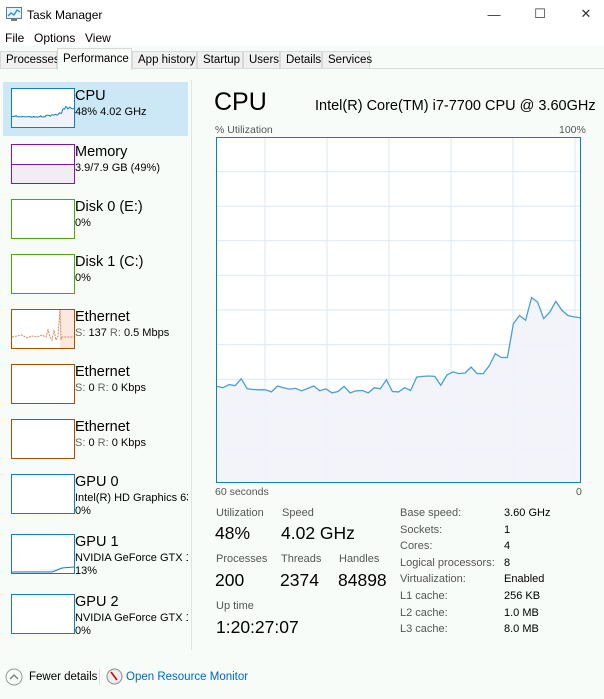  I want to click on sidebar-item-gpu-1: GPU 1 NVIDIA GeForce GTX 107013%, so click(95, 555).